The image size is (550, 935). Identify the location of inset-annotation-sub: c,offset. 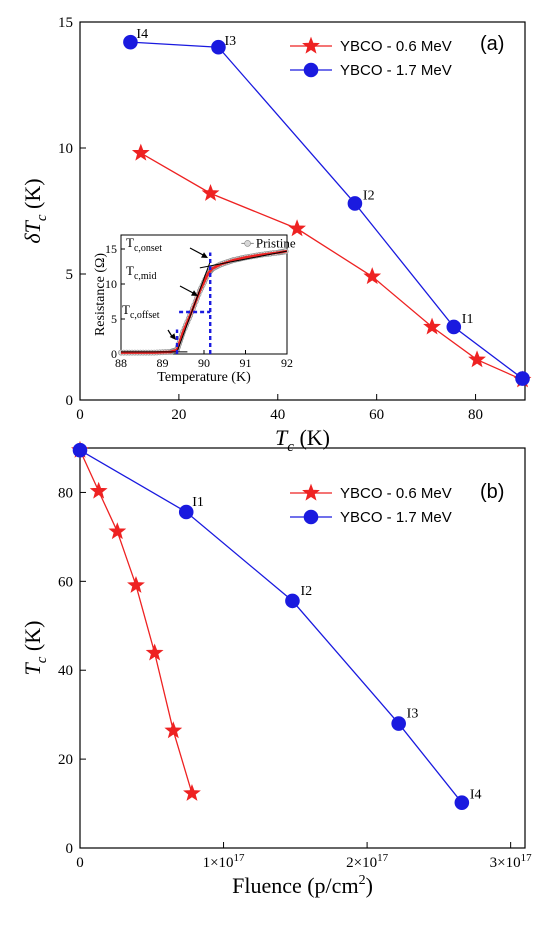
(145, 315).